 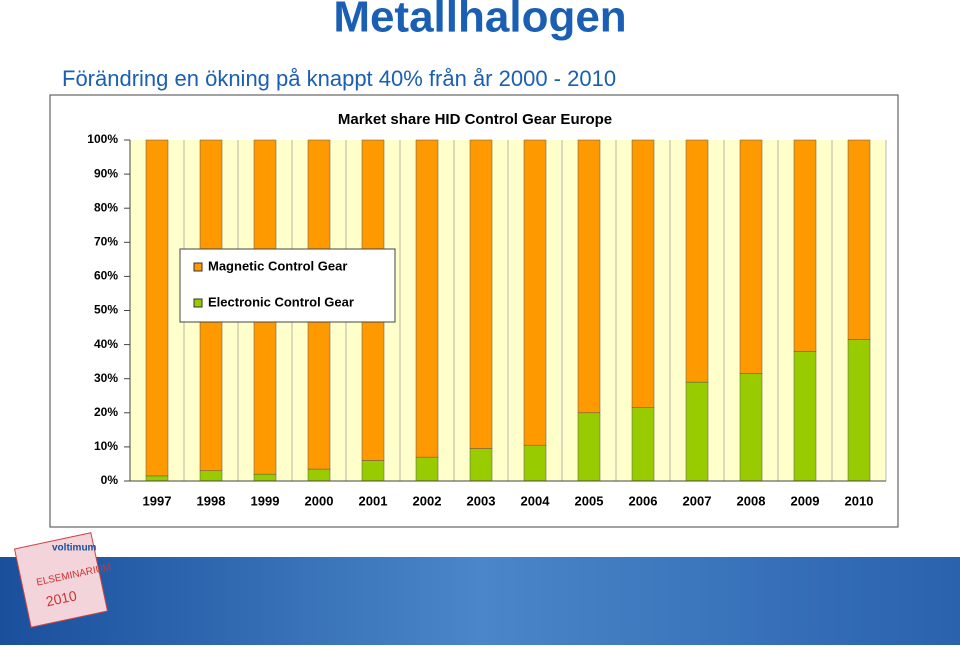 I want to click on x-tick-label: 1999, so click(x=265, y=500).